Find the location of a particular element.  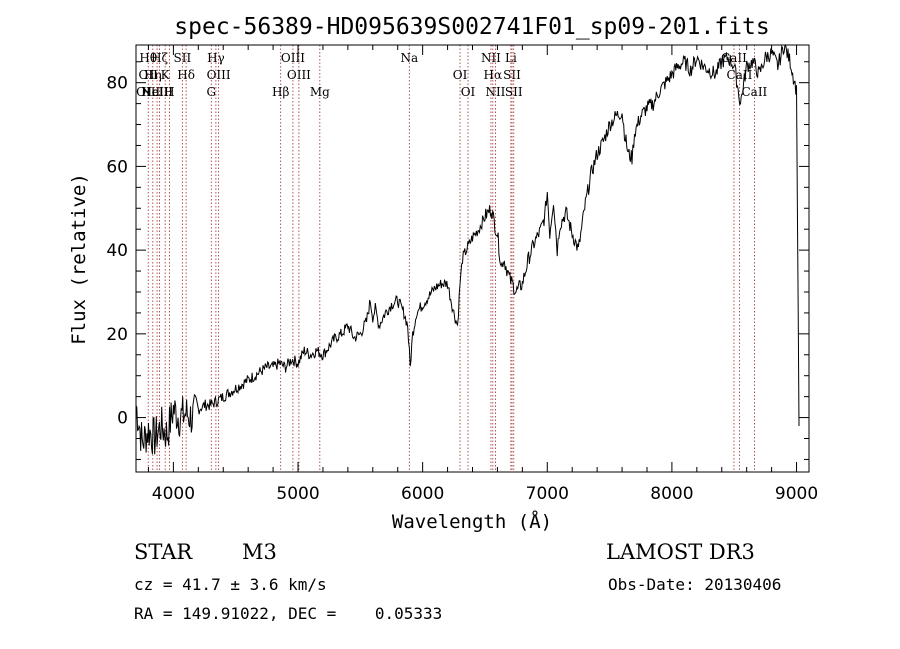

object-subclass: M3 is located at coordinates (259, 552).